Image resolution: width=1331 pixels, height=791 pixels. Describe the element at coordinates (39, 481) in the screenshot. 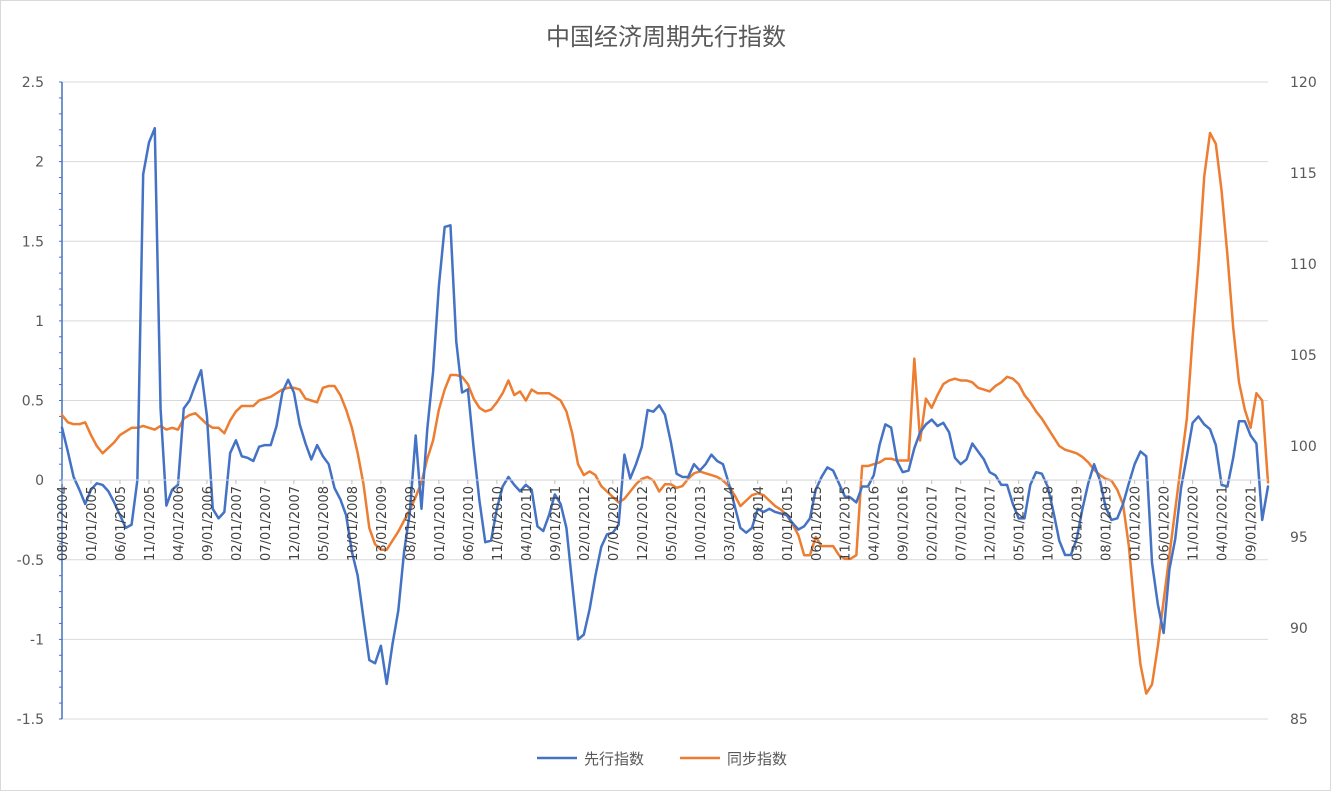

I see `left-tick-label: 0` at that location.